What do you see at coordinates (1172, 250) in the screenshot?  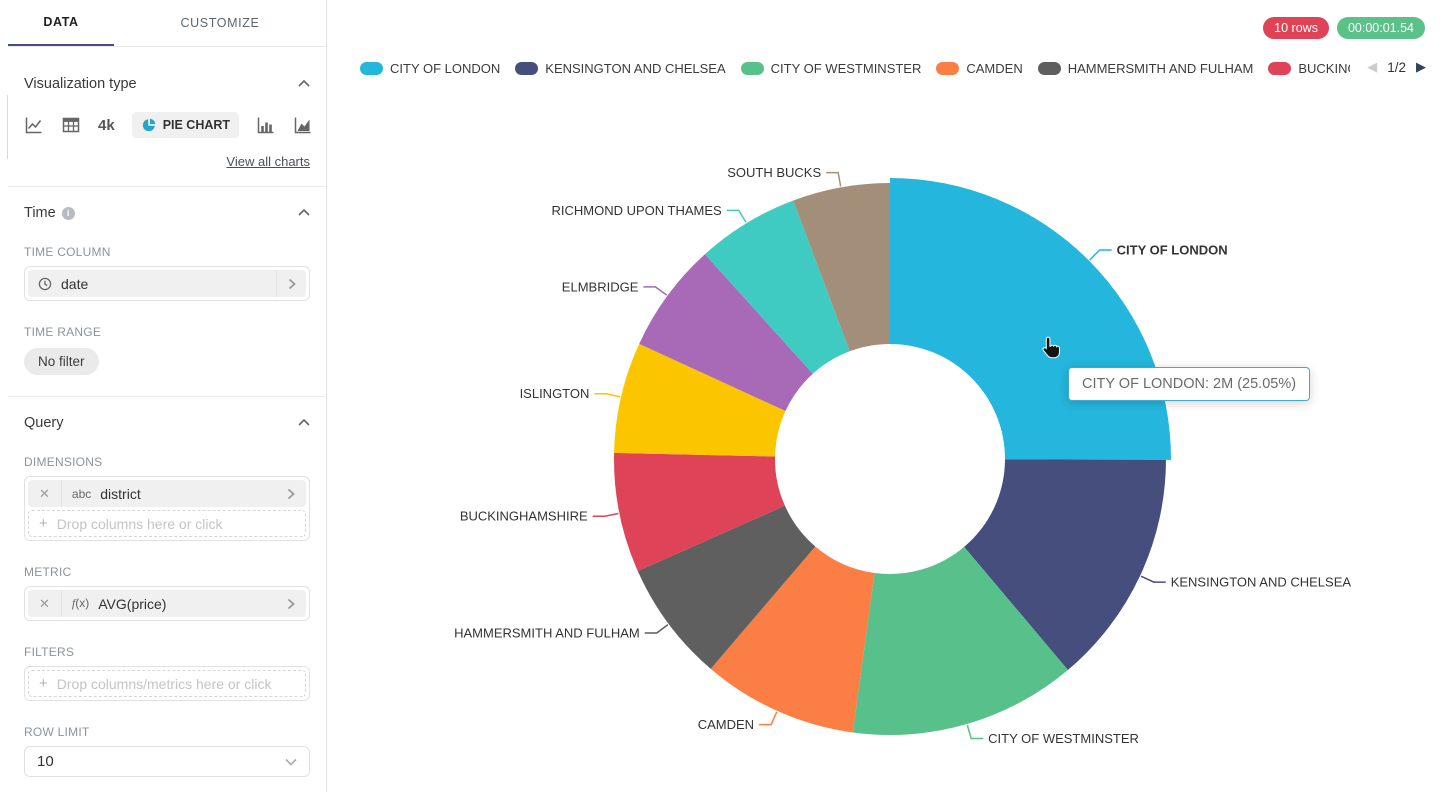 I see `slice-label: CITY OF LONDON` at bounding box center [1172, 250].